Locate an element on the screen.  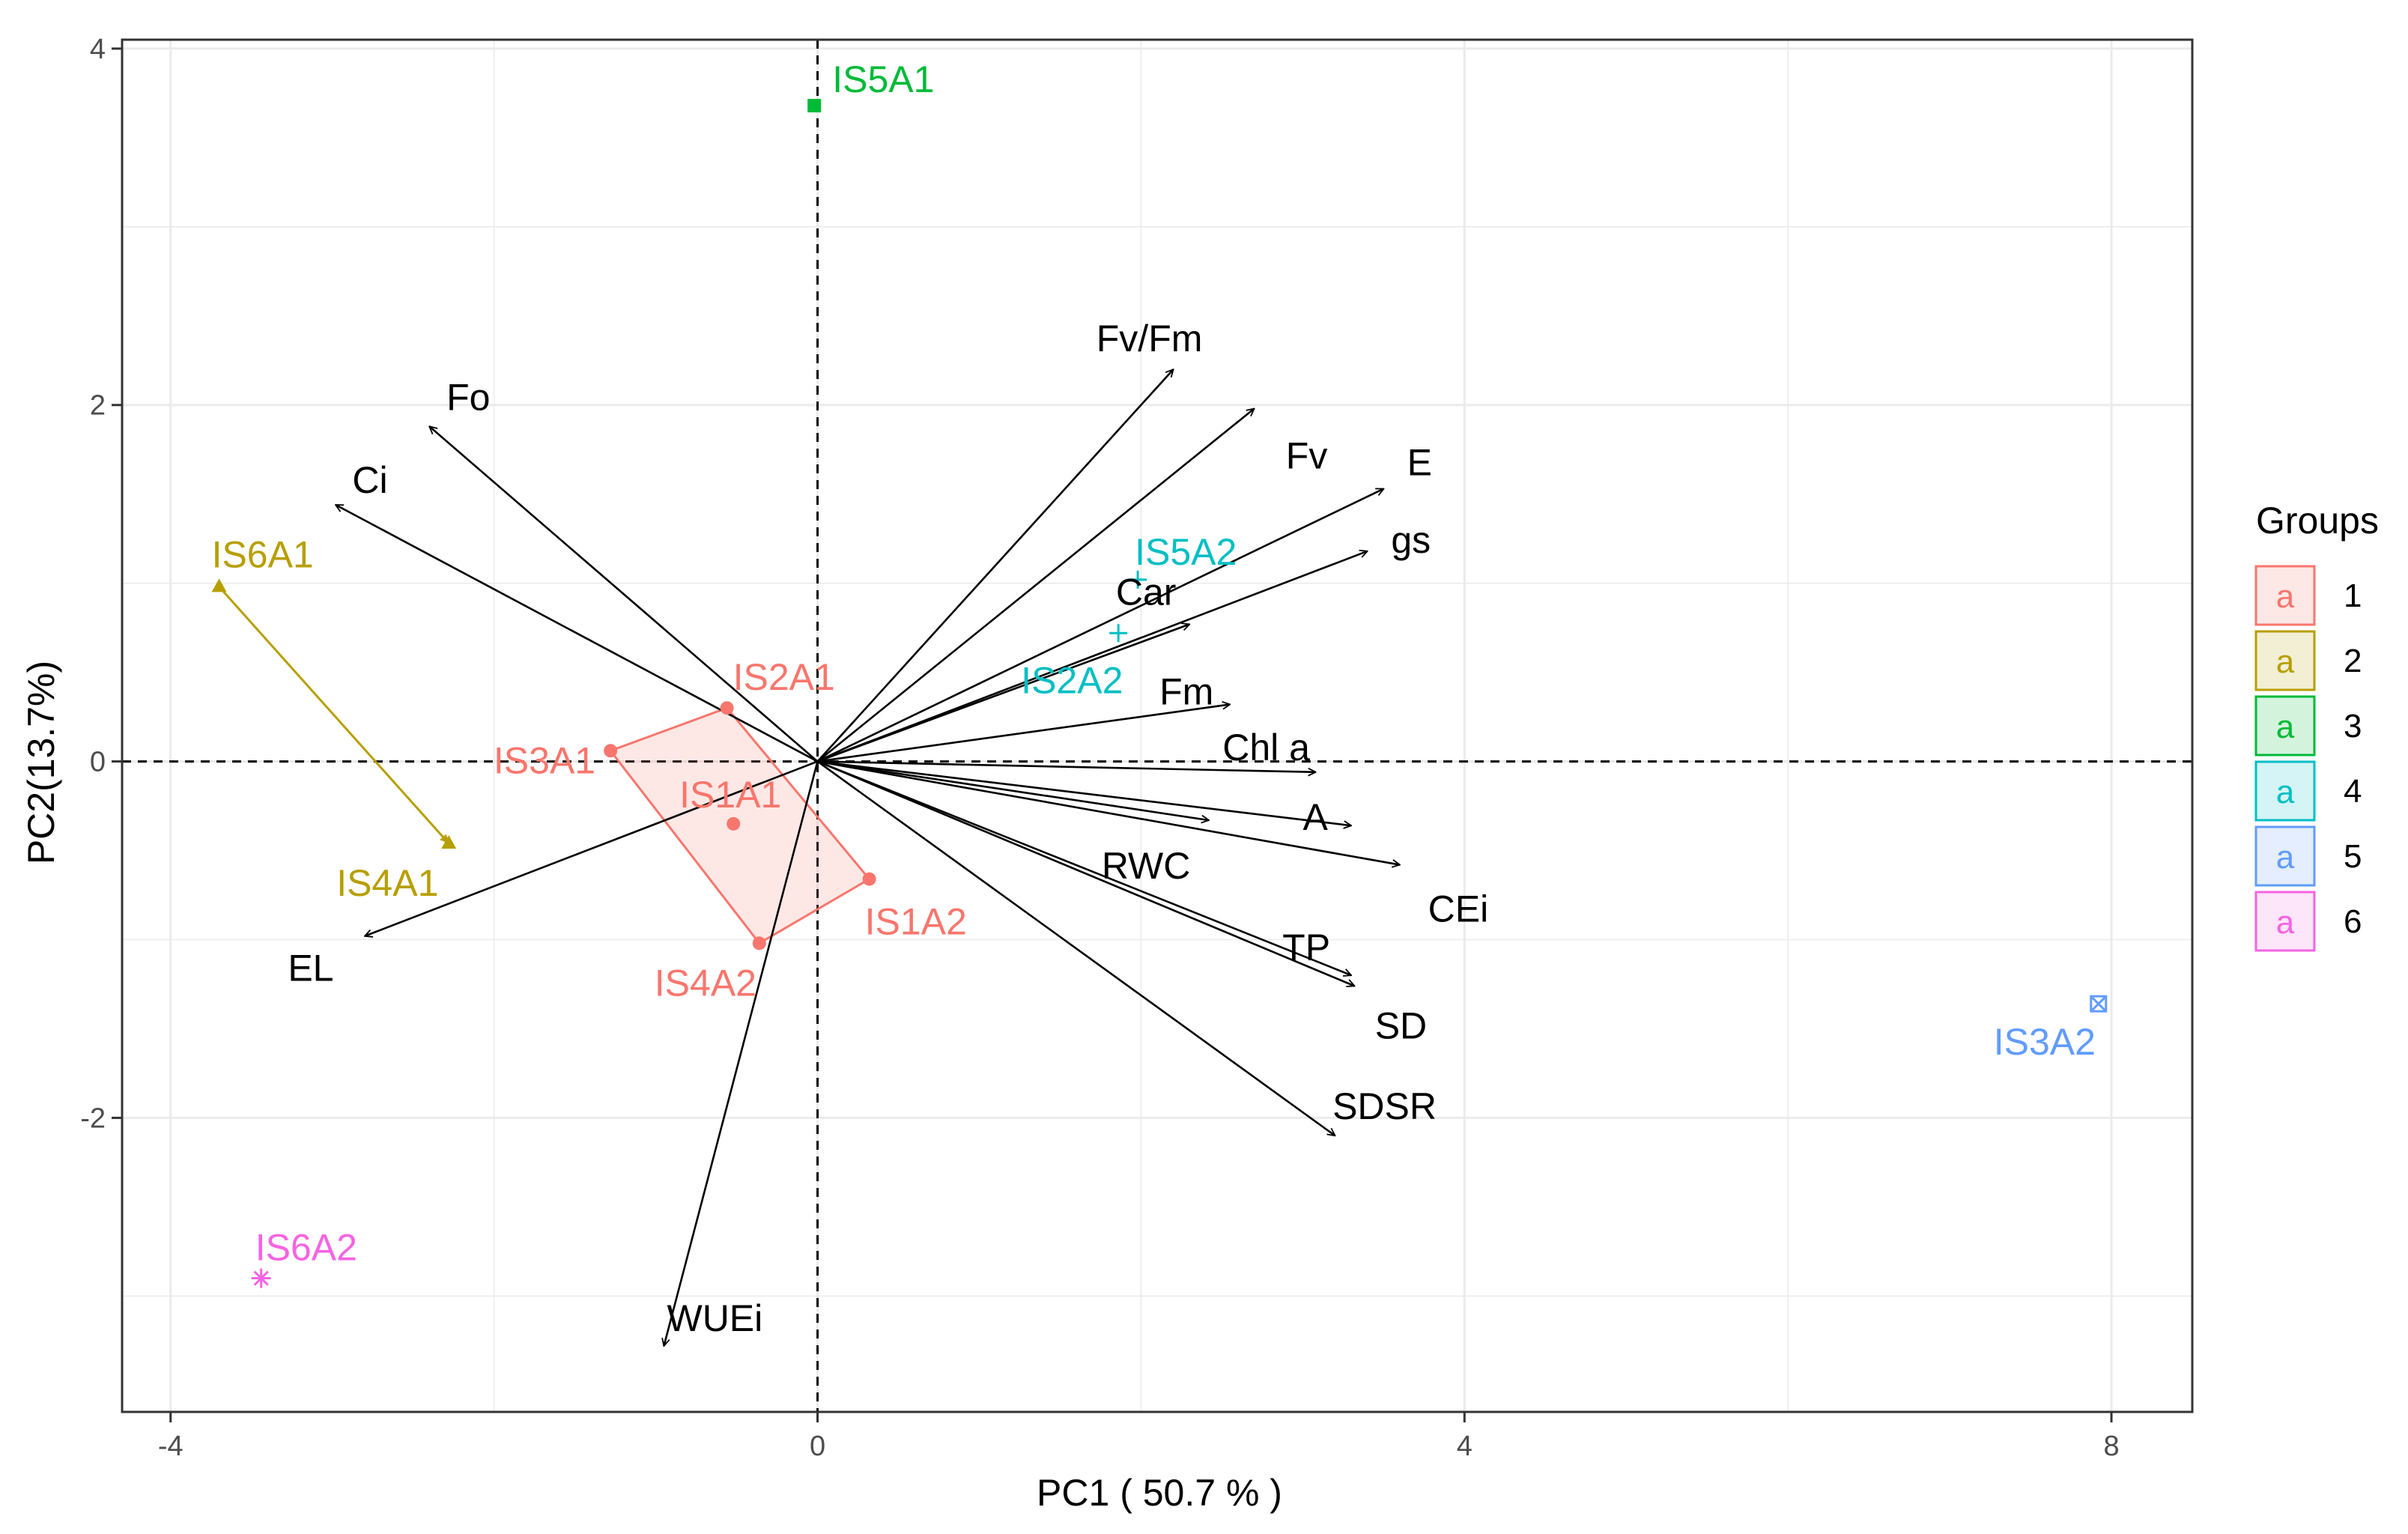
point-is5a2 is located at coordinates (1138, 579).